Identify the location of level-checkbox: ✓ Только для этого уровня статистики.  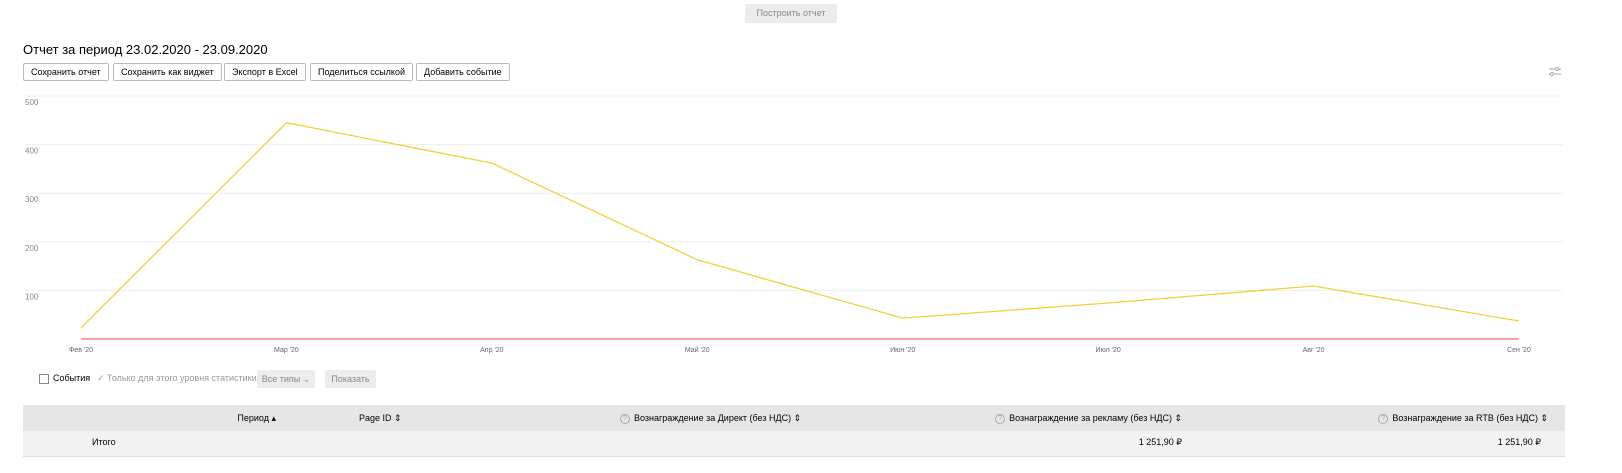
(177, 378).